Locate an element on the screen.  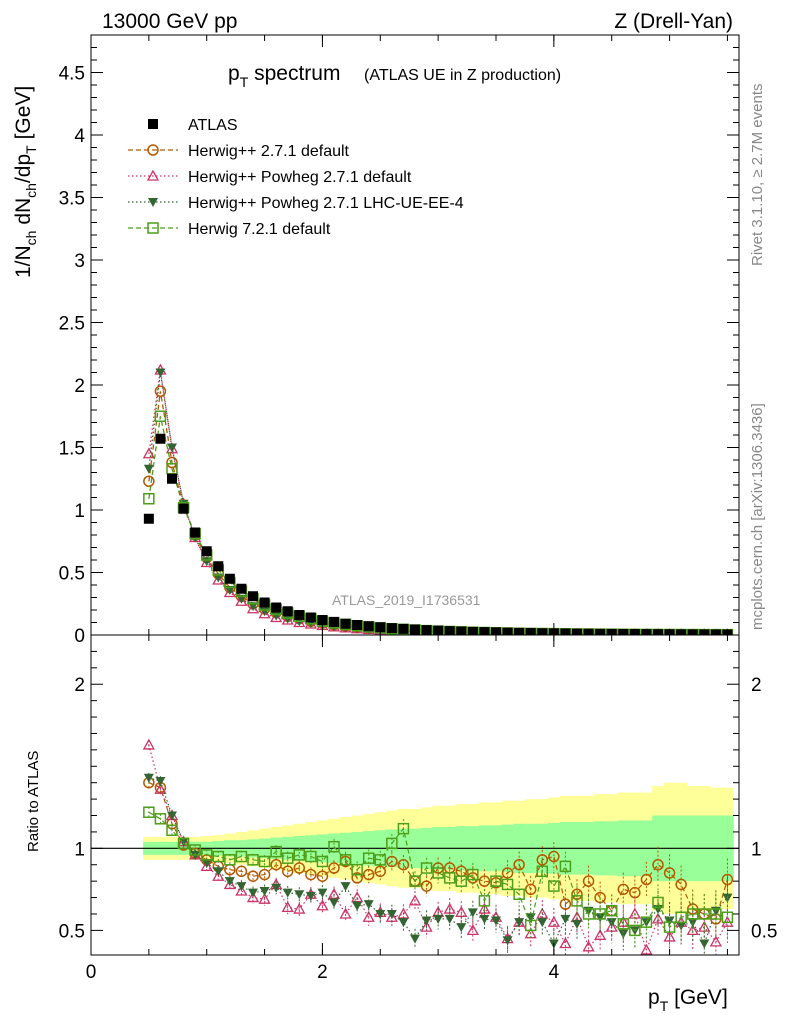
y-tick-label: 2 is located at coordinates (79, 386).